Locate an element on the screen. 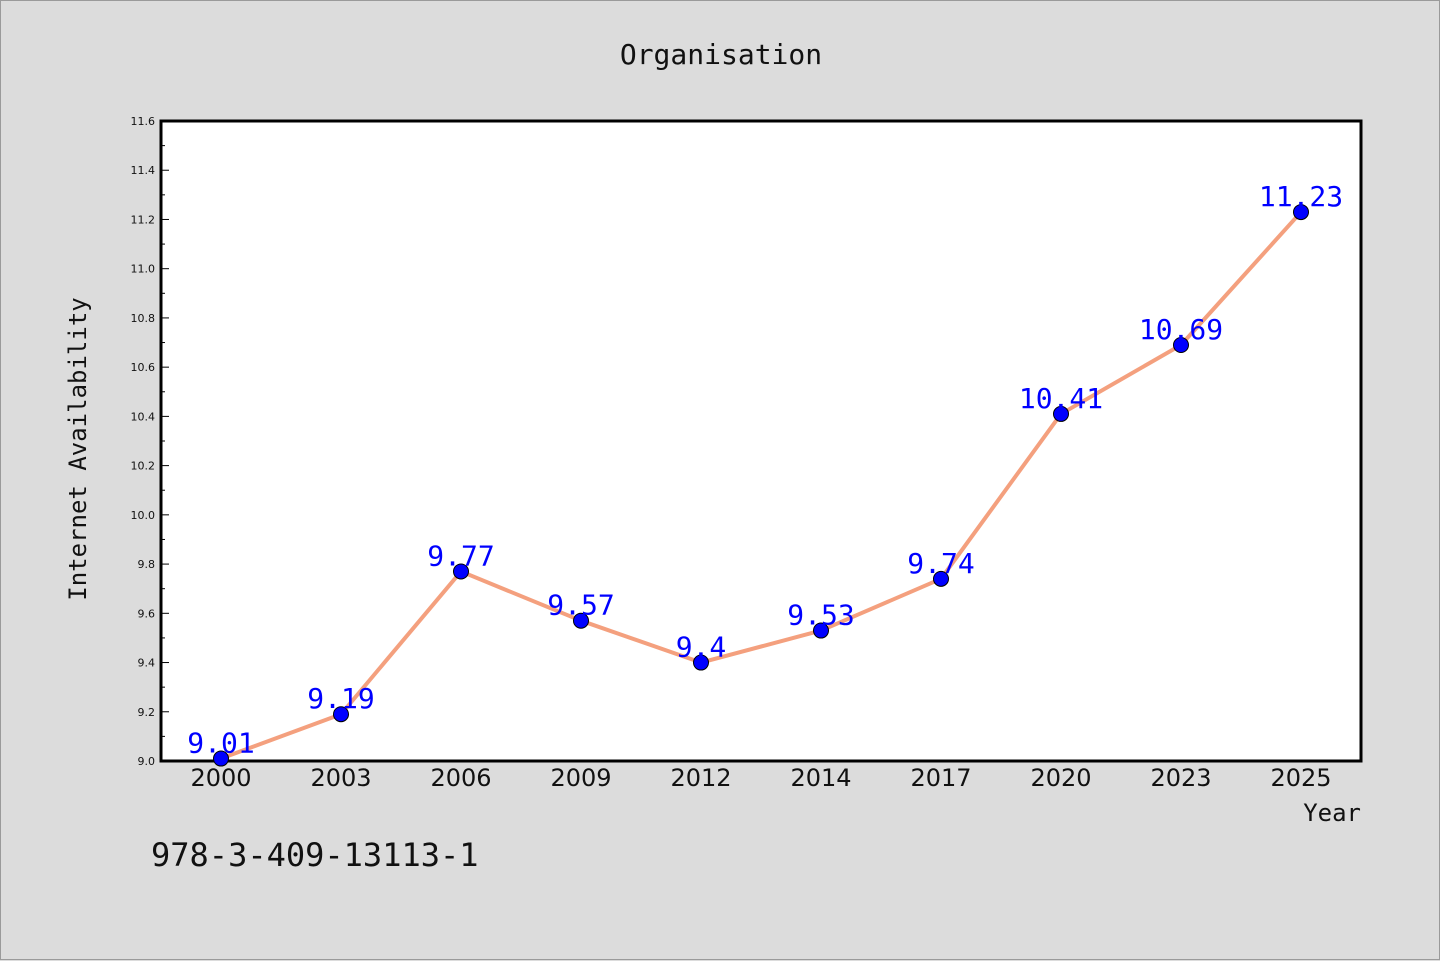 The width and height of the screenshot is (1440, 961). x-tick-label: 2025 is located at coordinates (1300, 778).